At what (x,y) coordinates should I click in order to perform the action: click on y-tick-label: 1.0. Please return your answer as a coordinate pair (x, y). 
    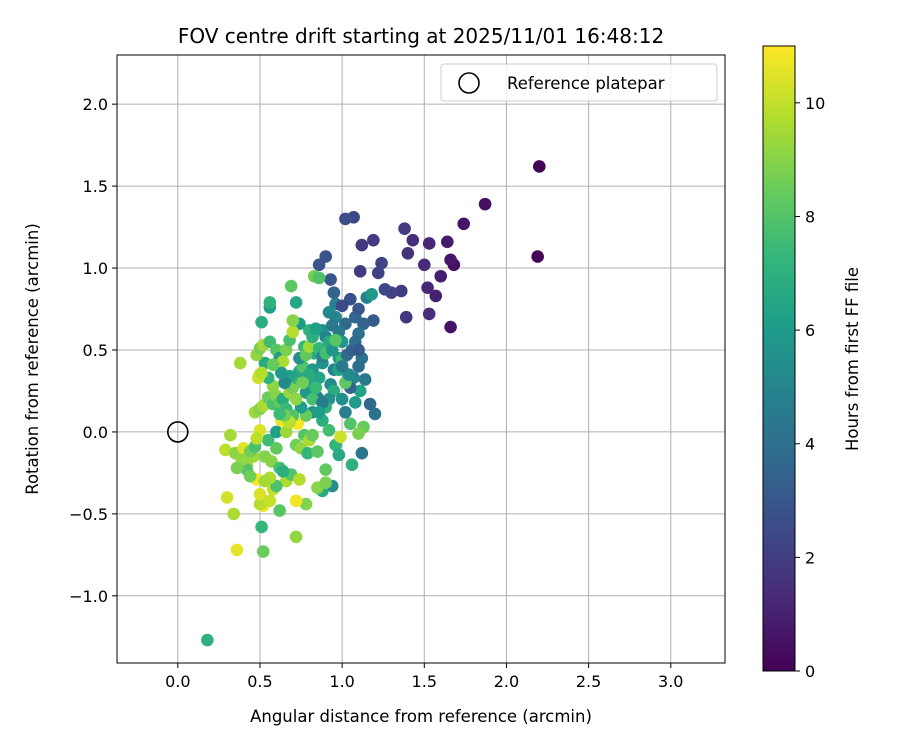
    Looking at the image, I should click on (95, 268).